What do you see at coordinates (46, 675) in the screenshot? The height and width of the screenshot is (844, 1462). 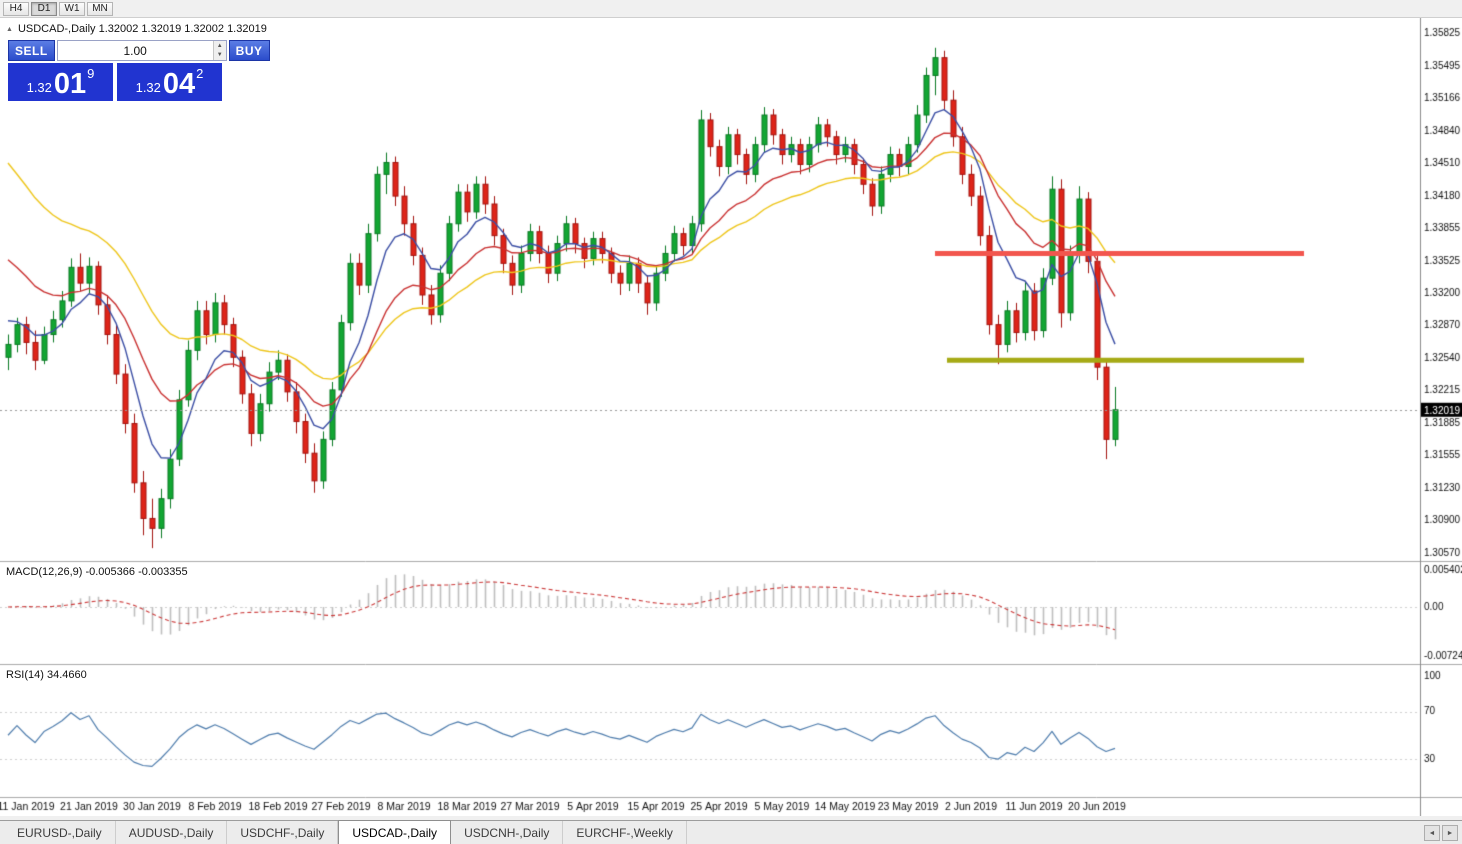 I see `rsi-indicator-label: RSI(14) 34.4660` at bounding box center [46, 675].